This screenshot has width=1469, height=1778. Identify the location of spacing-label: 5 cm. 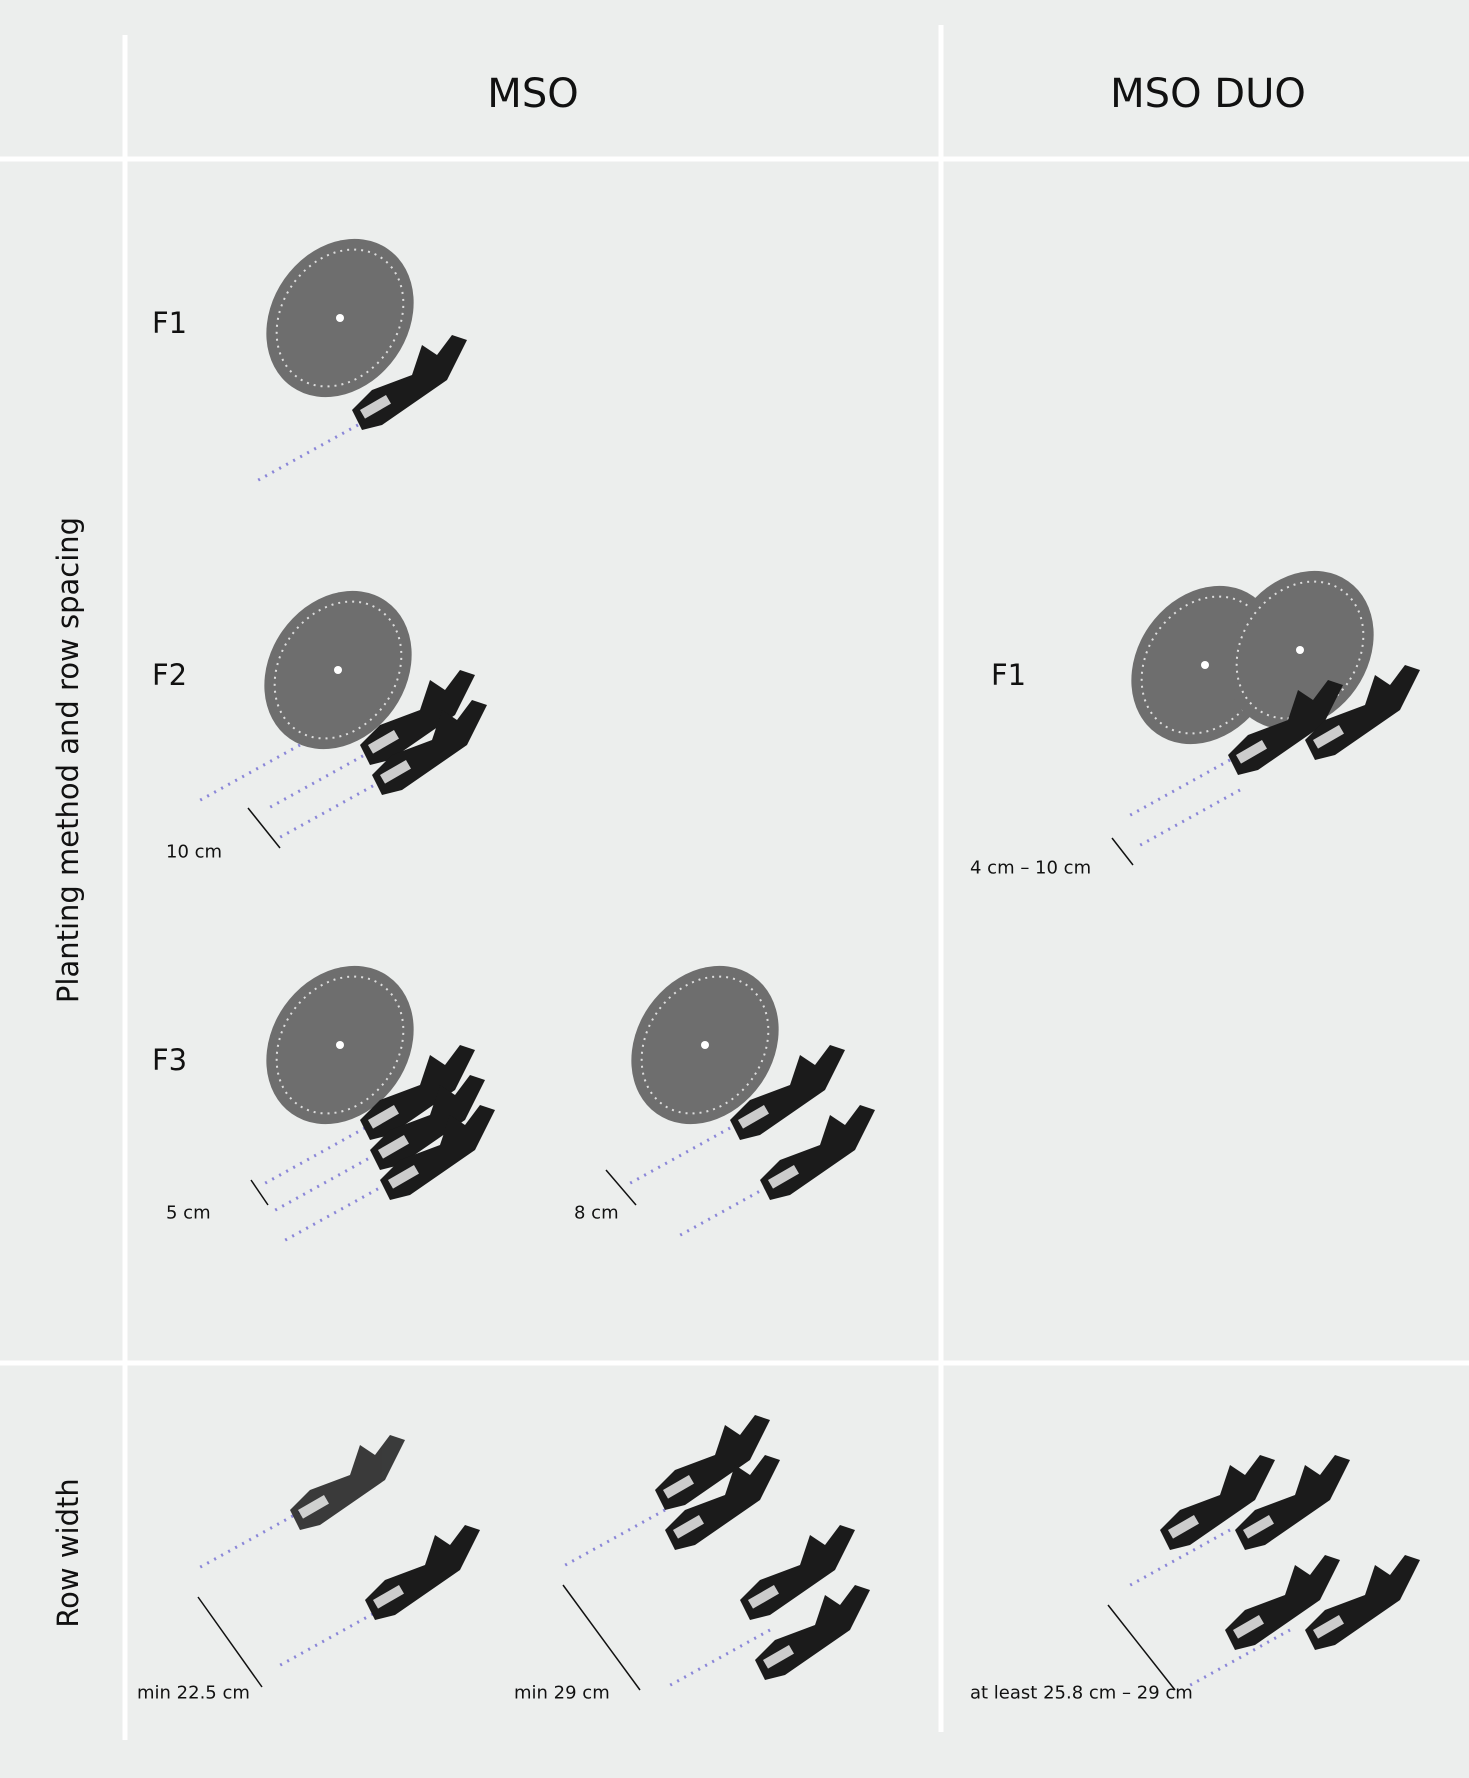
(188, 1213).